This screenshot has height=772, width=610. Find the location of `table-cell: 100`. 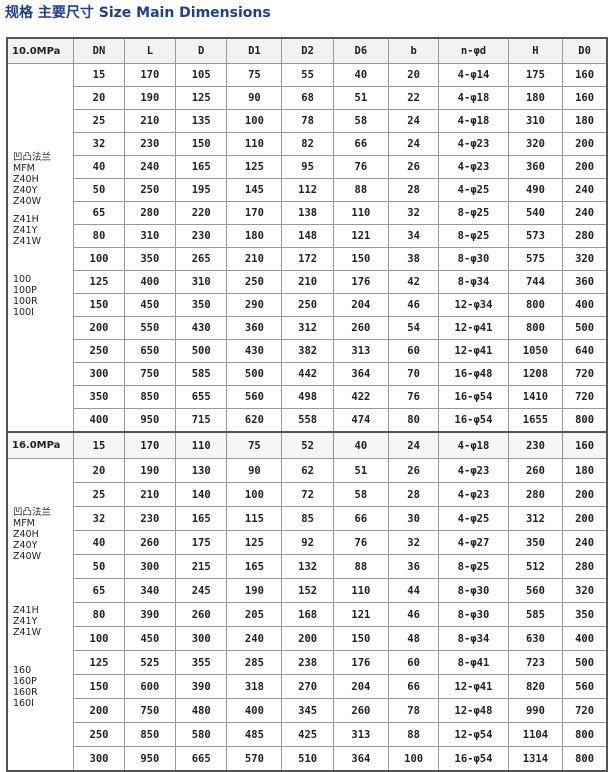

table-cell: 100 is located at coordinates (254, 121).